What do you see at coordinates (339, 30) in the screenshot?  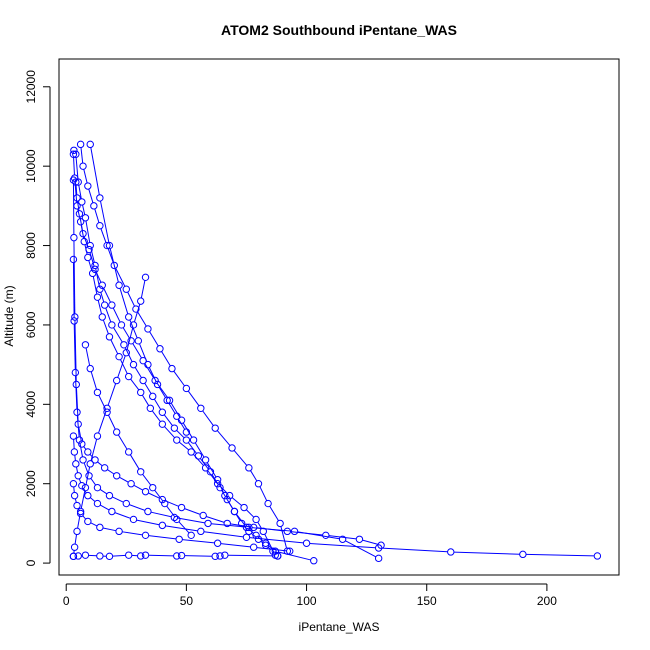 I see `chart-title: ATOM2 Southbound iPentane_WAS` at bounding box center [339, 30].